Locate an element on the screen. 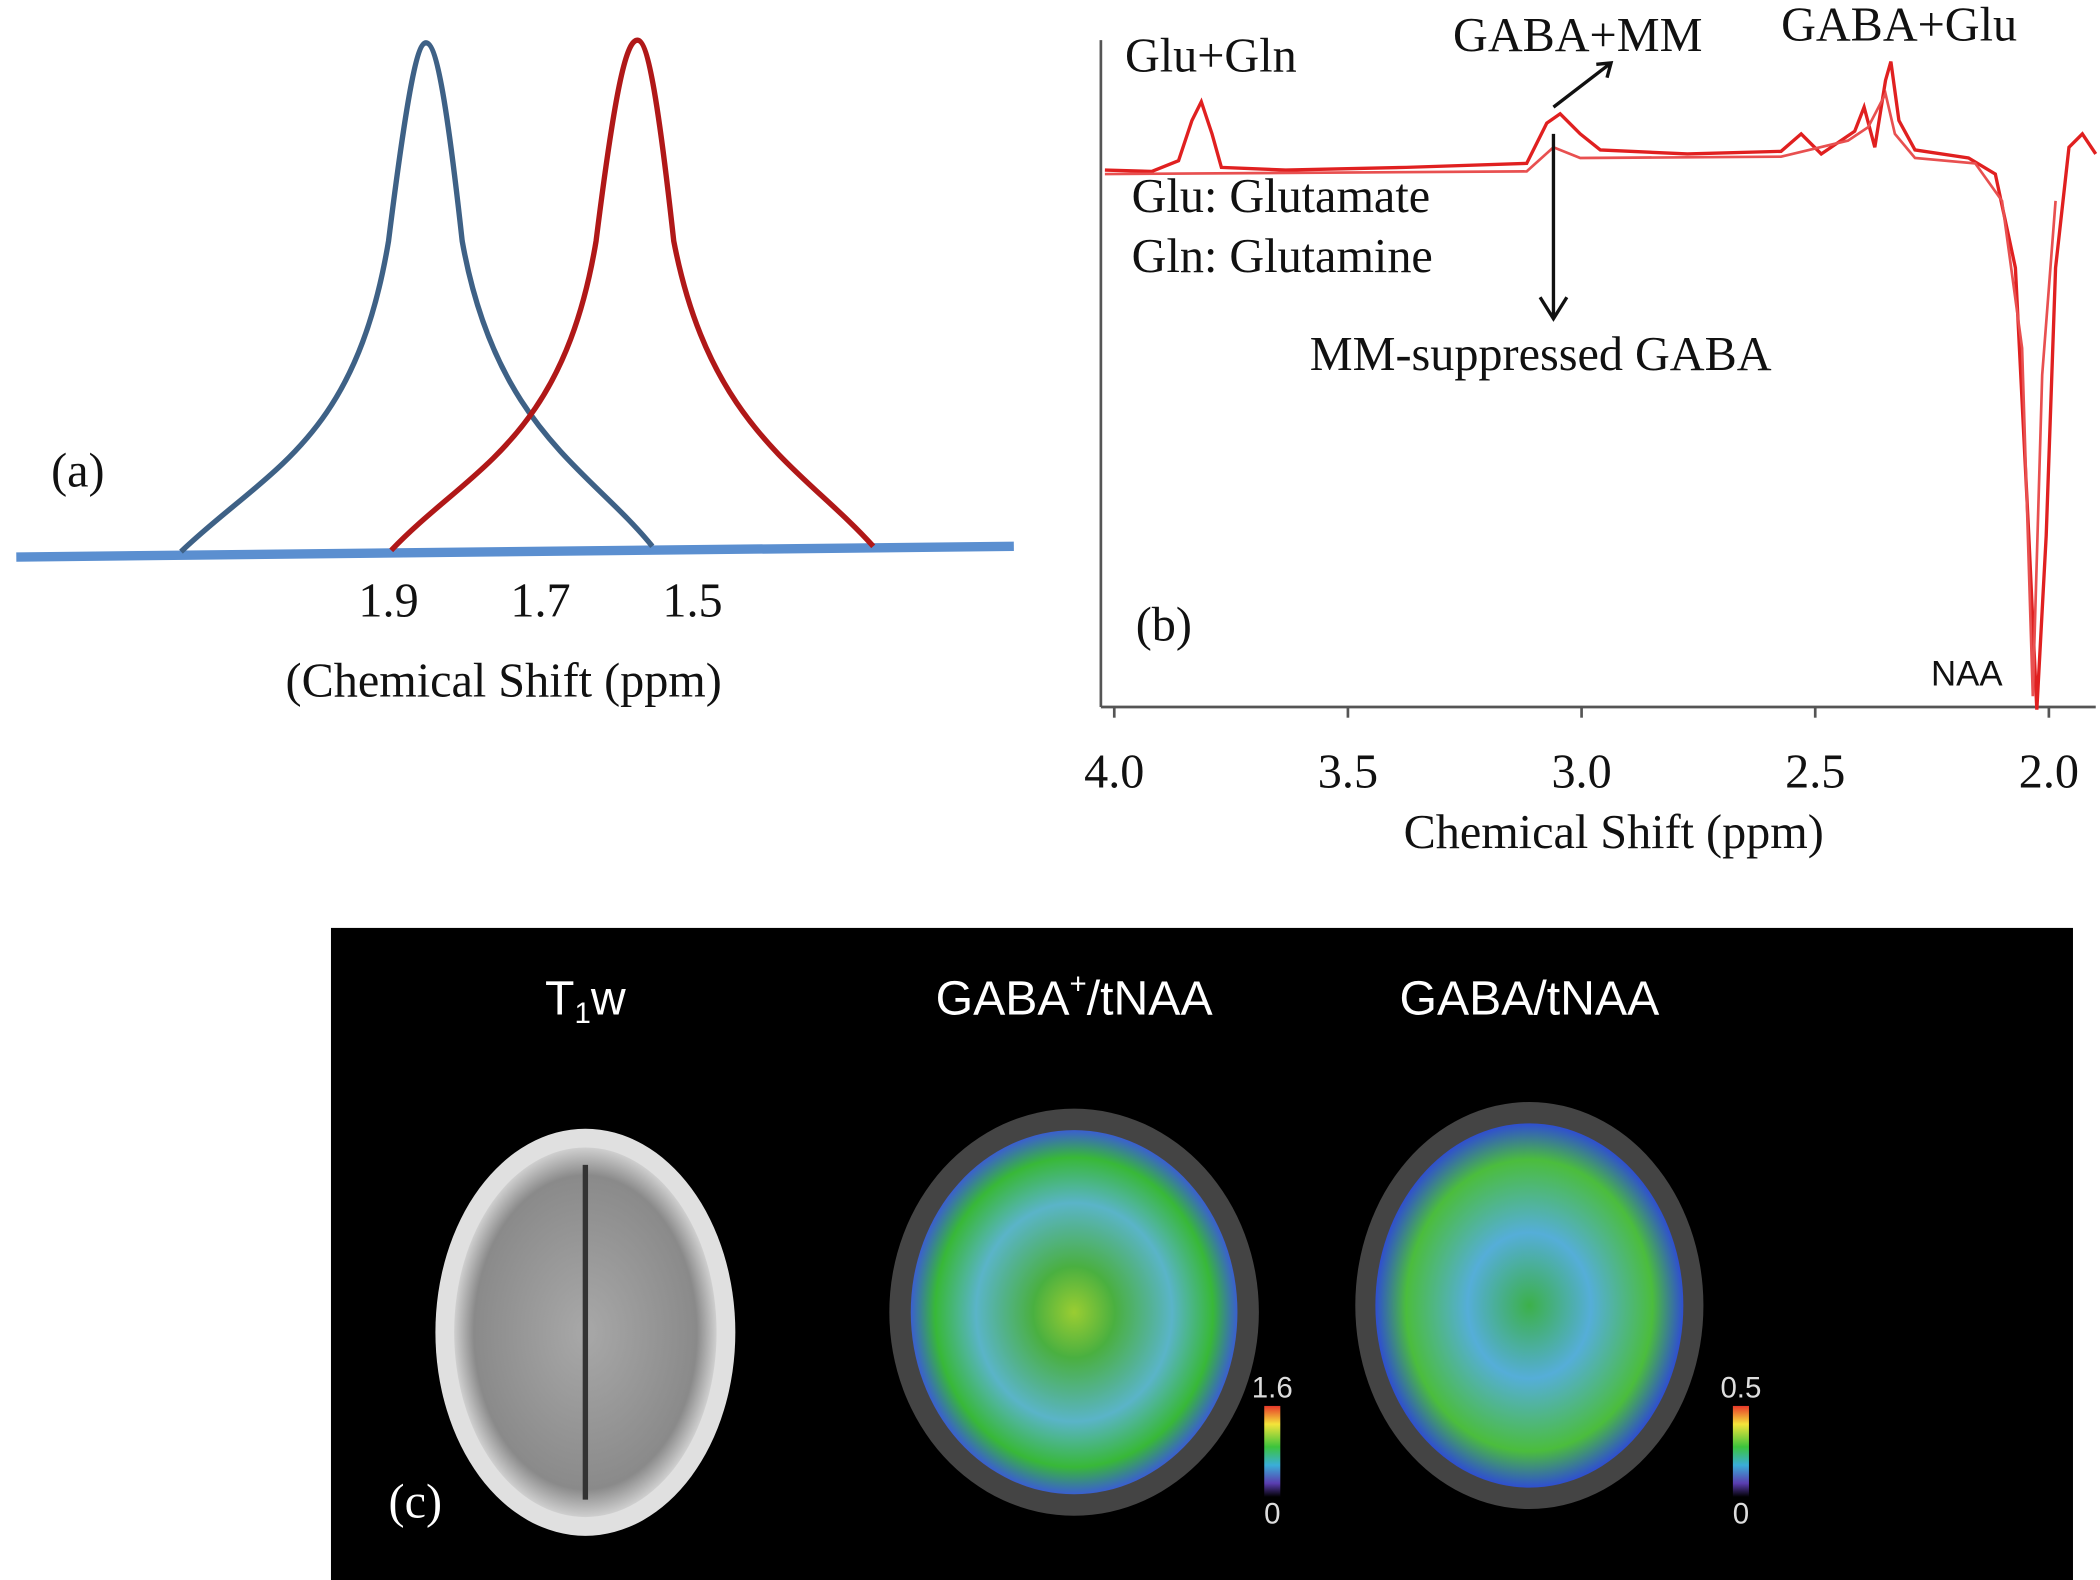  title-part: /tNAA is located at coordinates (1150, 998).